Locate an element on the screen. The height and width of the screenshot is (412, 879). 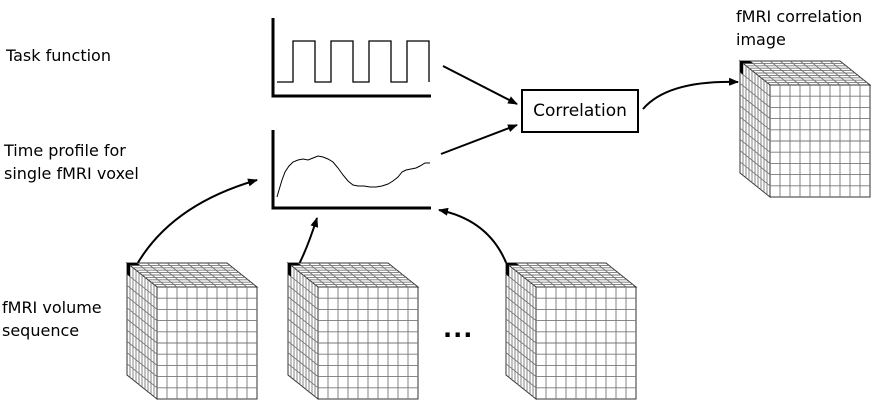
time-profile-label-line2: single fMRI voxel is located at coordinates (71, 173).